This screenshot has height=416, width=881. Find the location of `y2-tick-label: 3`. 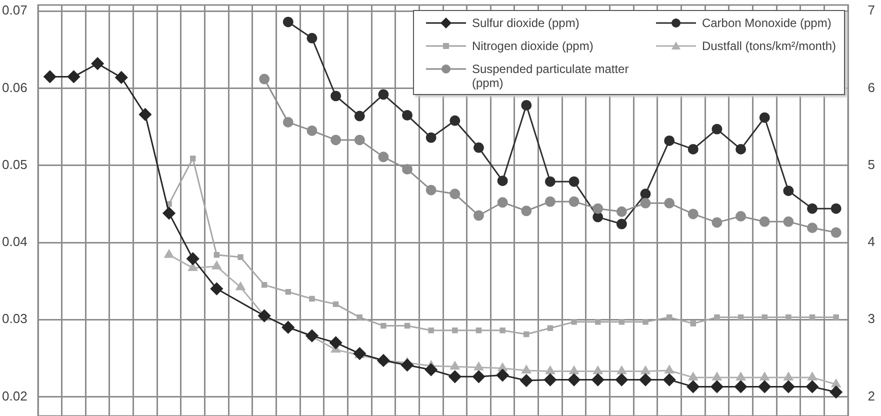

y2-tick-label: 3 is located at coordinates (871, 318).